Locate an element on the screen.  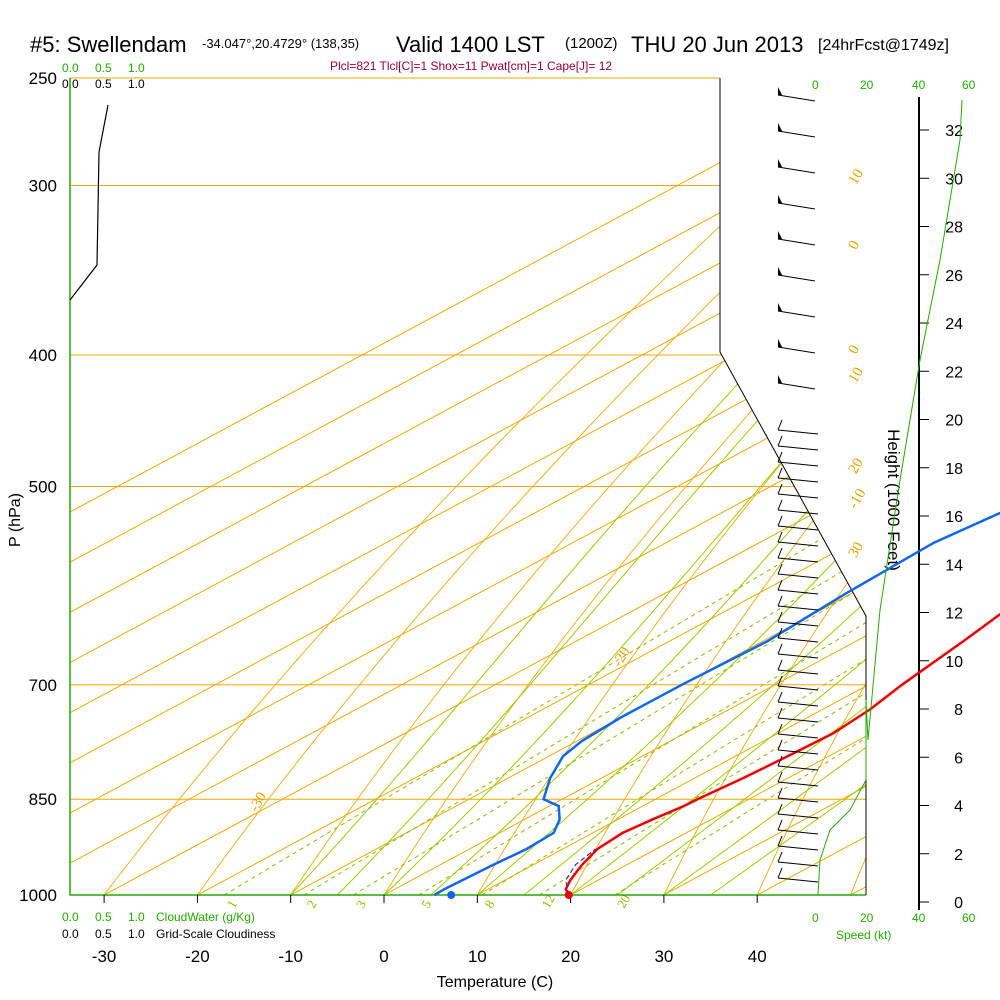
isotherm-label: -20 is located at coordinates (622, 656).